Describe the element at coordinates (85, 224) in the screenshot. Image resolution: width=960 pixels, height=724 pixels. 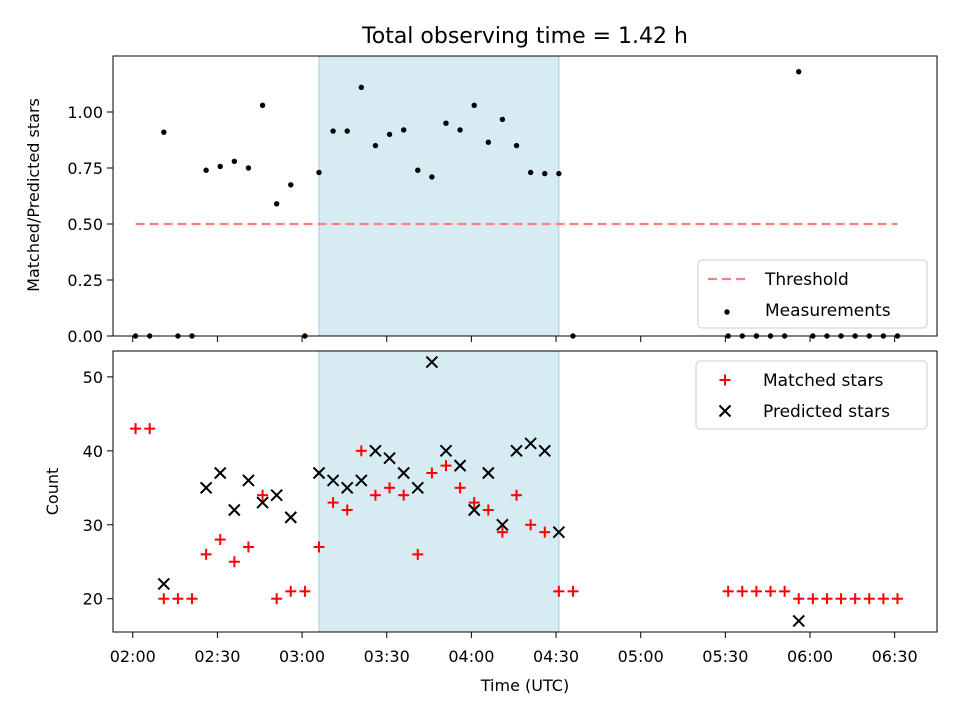
I see `top-y-tick-label: 0.50` at that location.